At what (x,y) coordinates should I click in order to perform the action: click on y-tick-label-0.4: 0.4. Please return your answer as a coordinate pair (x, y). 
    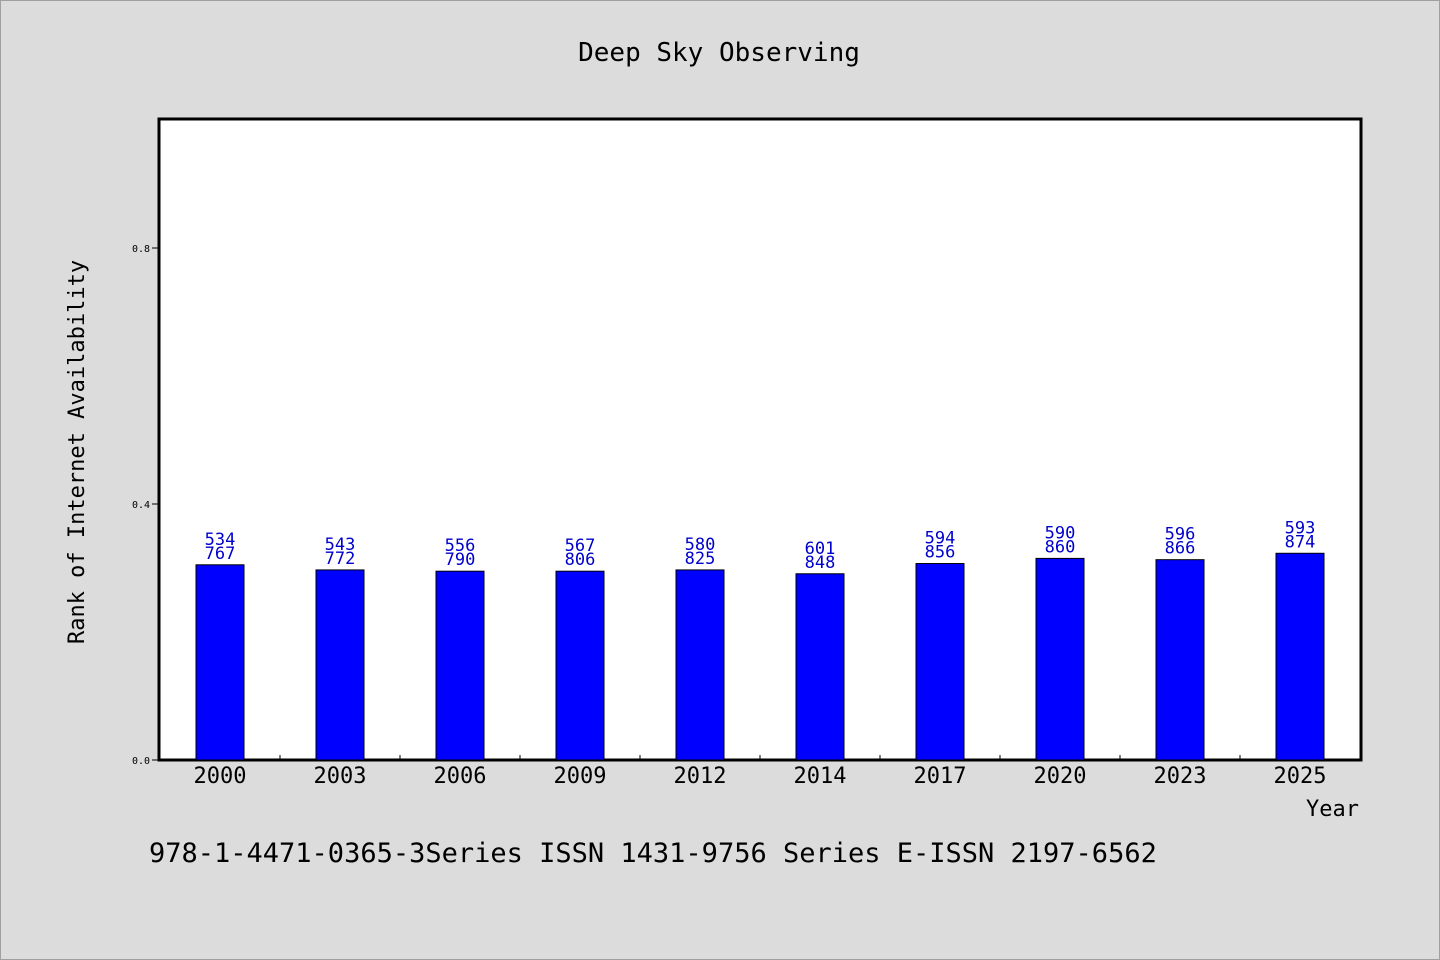
    Looking at the image, I should click on (141, 505).